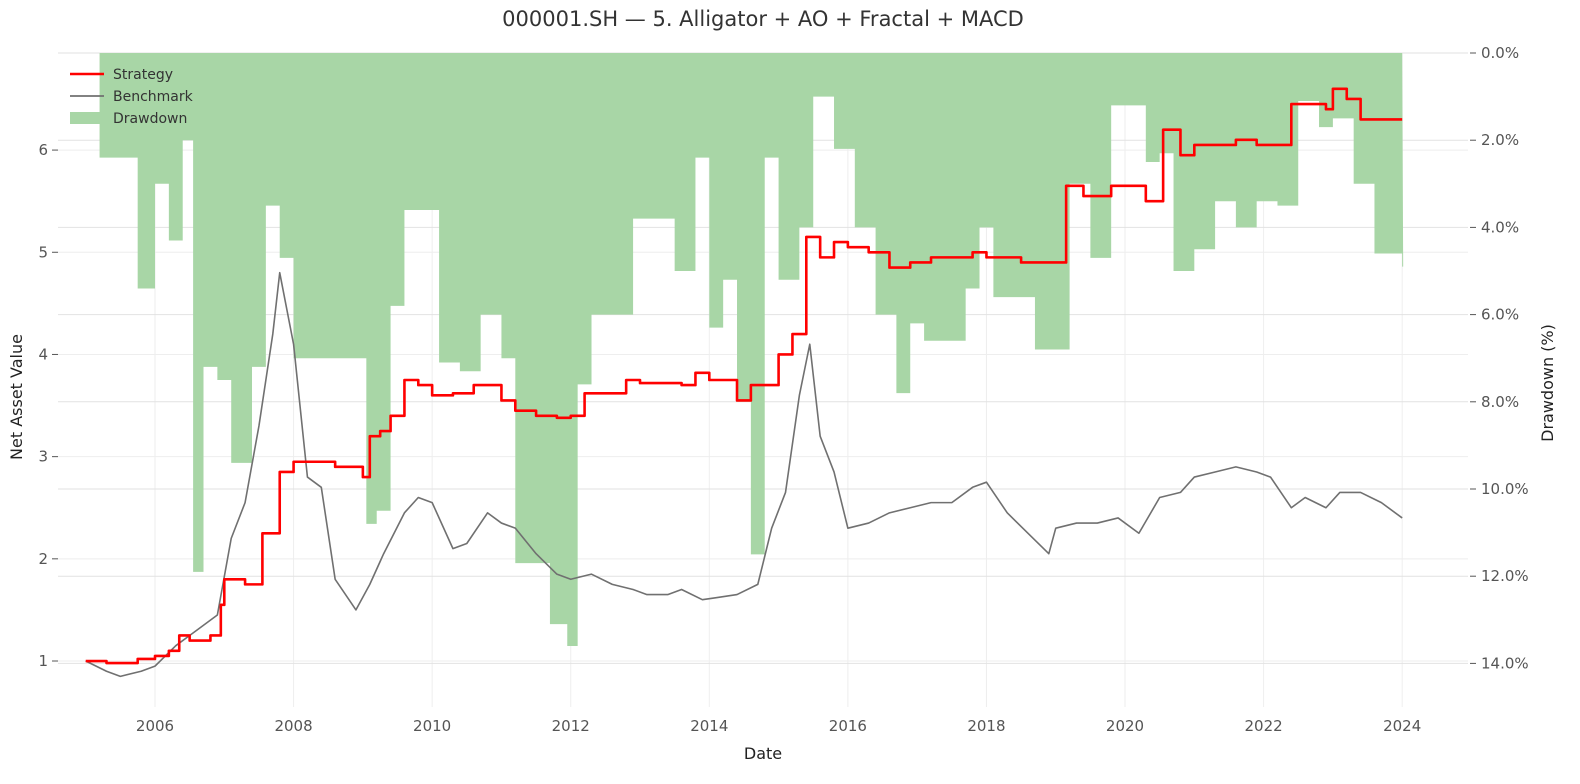  Describe the element at coordinates (778, 726) in the screenshot. I see `x-axis-ticks: 2006 2008 2010 2012 2014 2016 2018 2020 2022 2024` at that location.